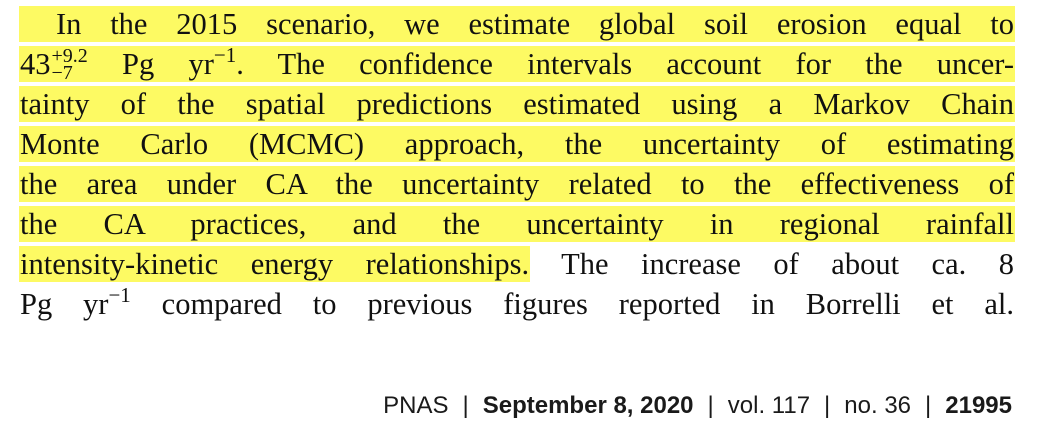 The height and width of the screenshot is (438, 1056). Describe the element at coordinates (588, 405) in the screenshot. I see `publication-date: September 8, 2020` at that location.